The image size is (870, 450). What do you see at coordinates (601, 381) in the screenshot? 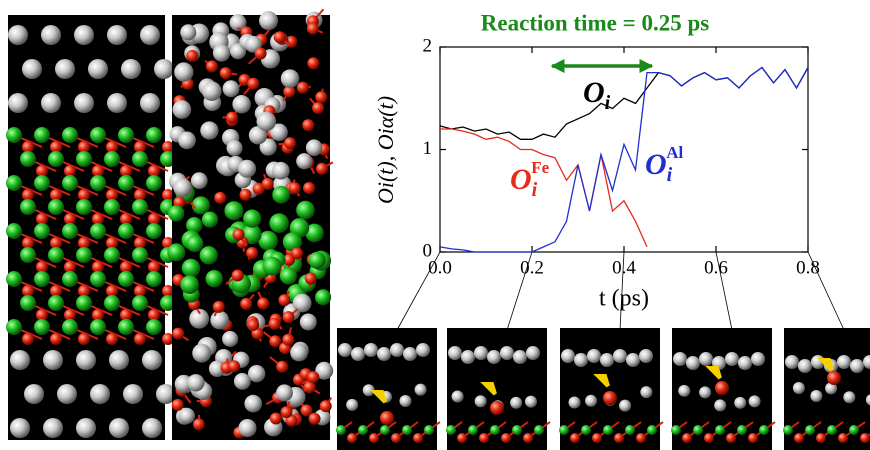
I see `yellow-arrow` at bounding box center [601, 381].